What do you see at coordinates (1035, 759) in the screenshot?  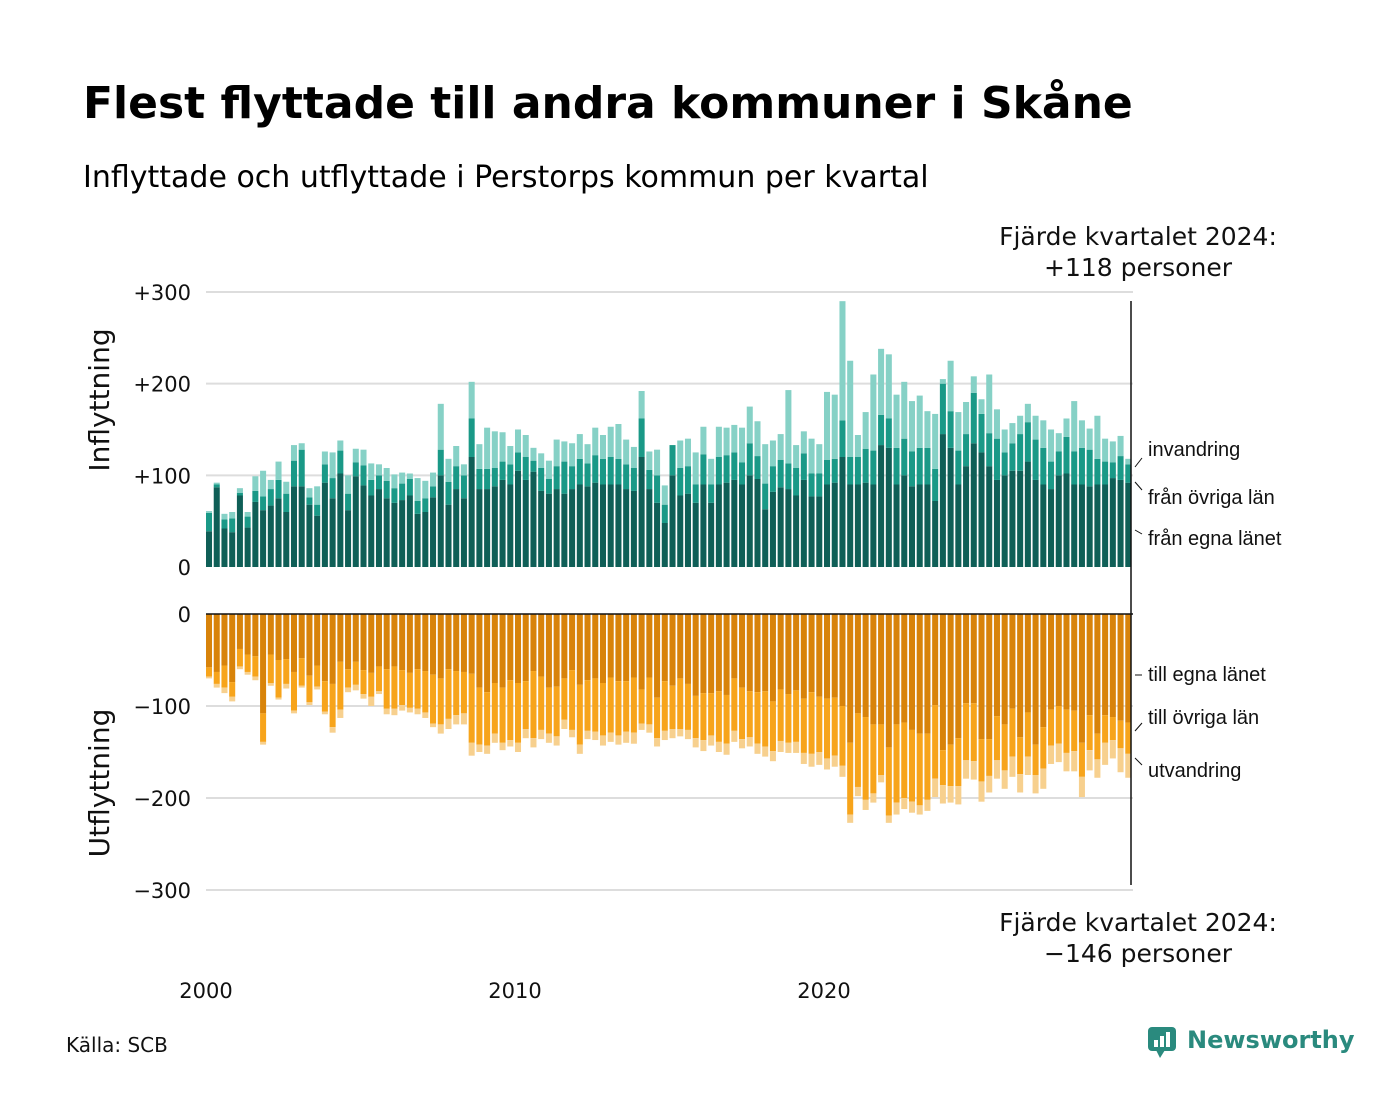 I see `bar-out-1-q107` at bounding box center [1035, 759].